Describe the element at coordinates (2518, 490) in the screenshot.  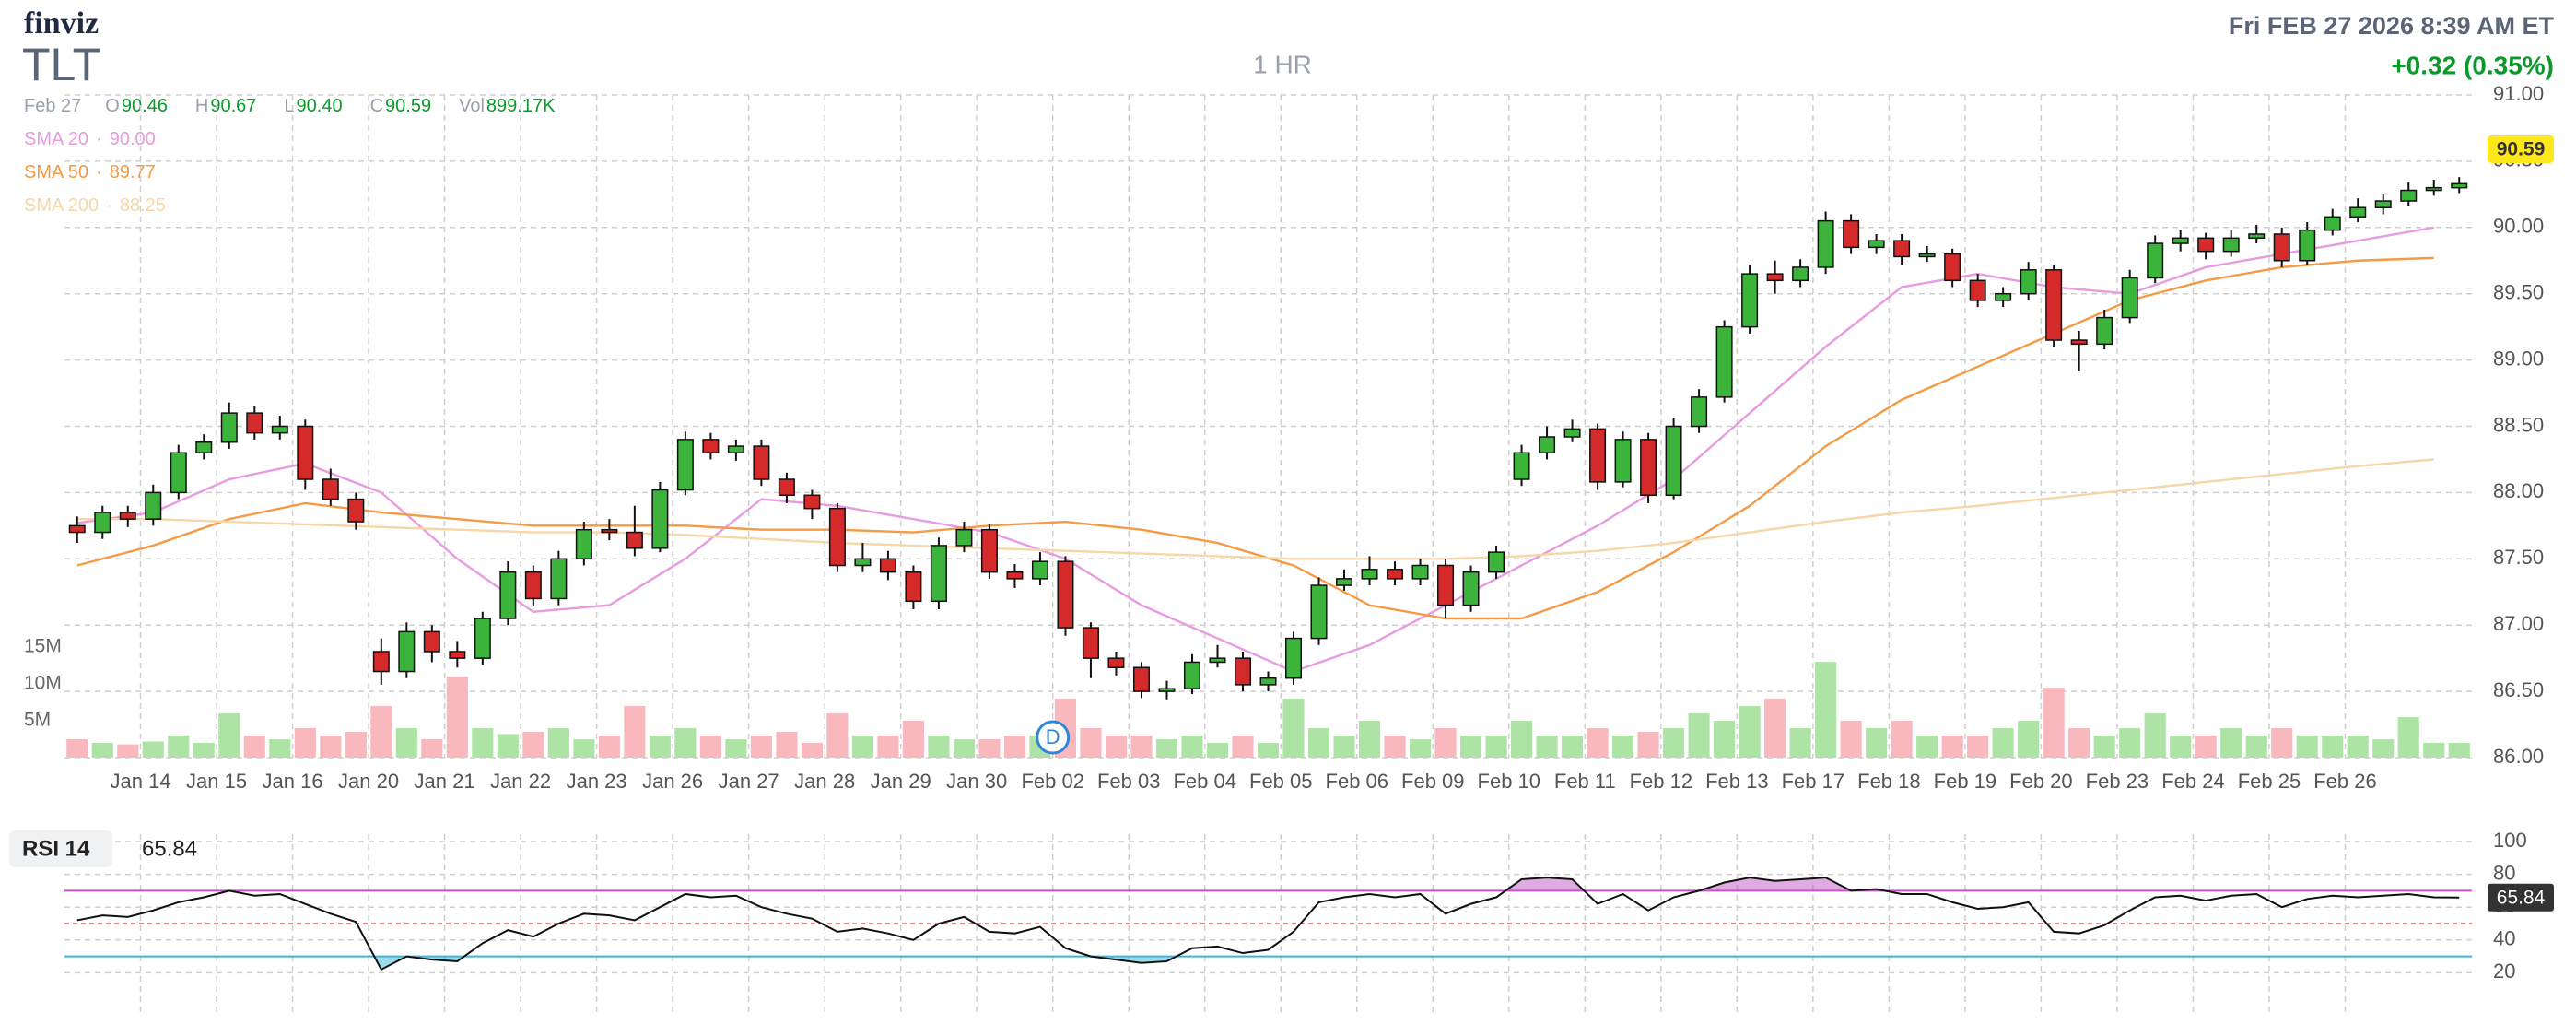
I see `y-tick-label: 88.00` at that location.